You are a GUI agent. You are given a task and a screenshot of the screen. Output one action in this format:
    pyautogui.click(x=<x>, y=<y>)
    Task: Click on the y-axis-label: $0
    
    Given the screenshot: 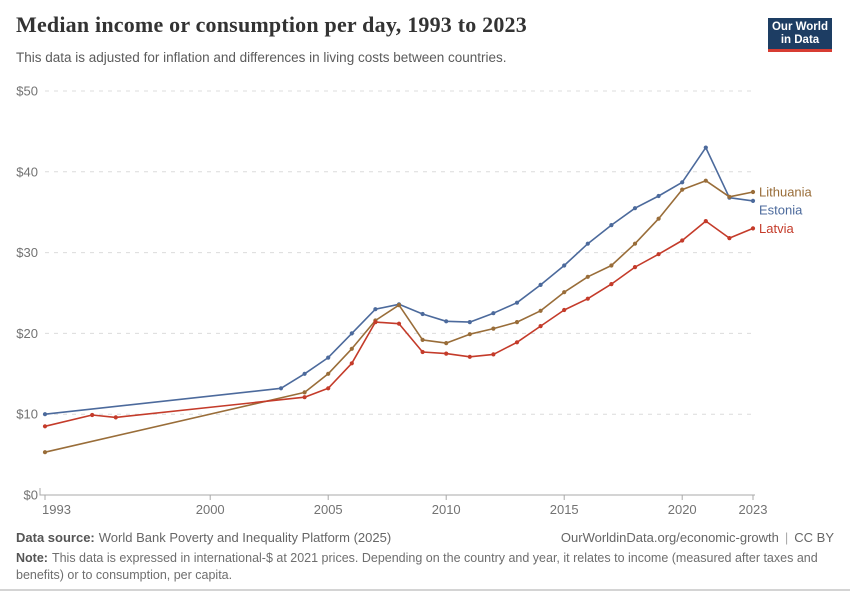 What is the action you would take?
    pyautogui.click(x=31, y=495)
    